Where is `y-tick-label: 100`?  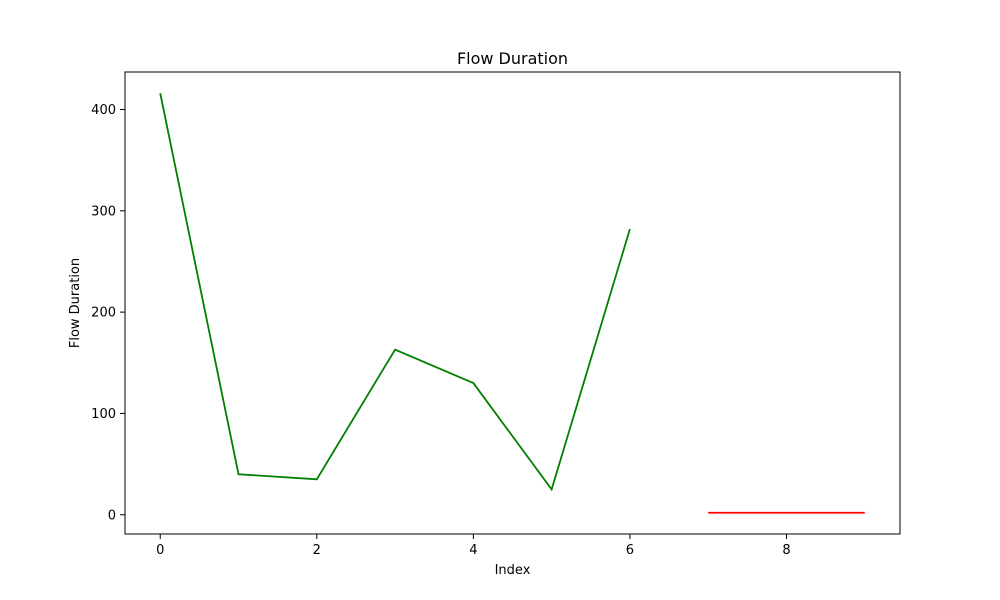 y-tick-label: 100 is located at coordinates (103, 414).